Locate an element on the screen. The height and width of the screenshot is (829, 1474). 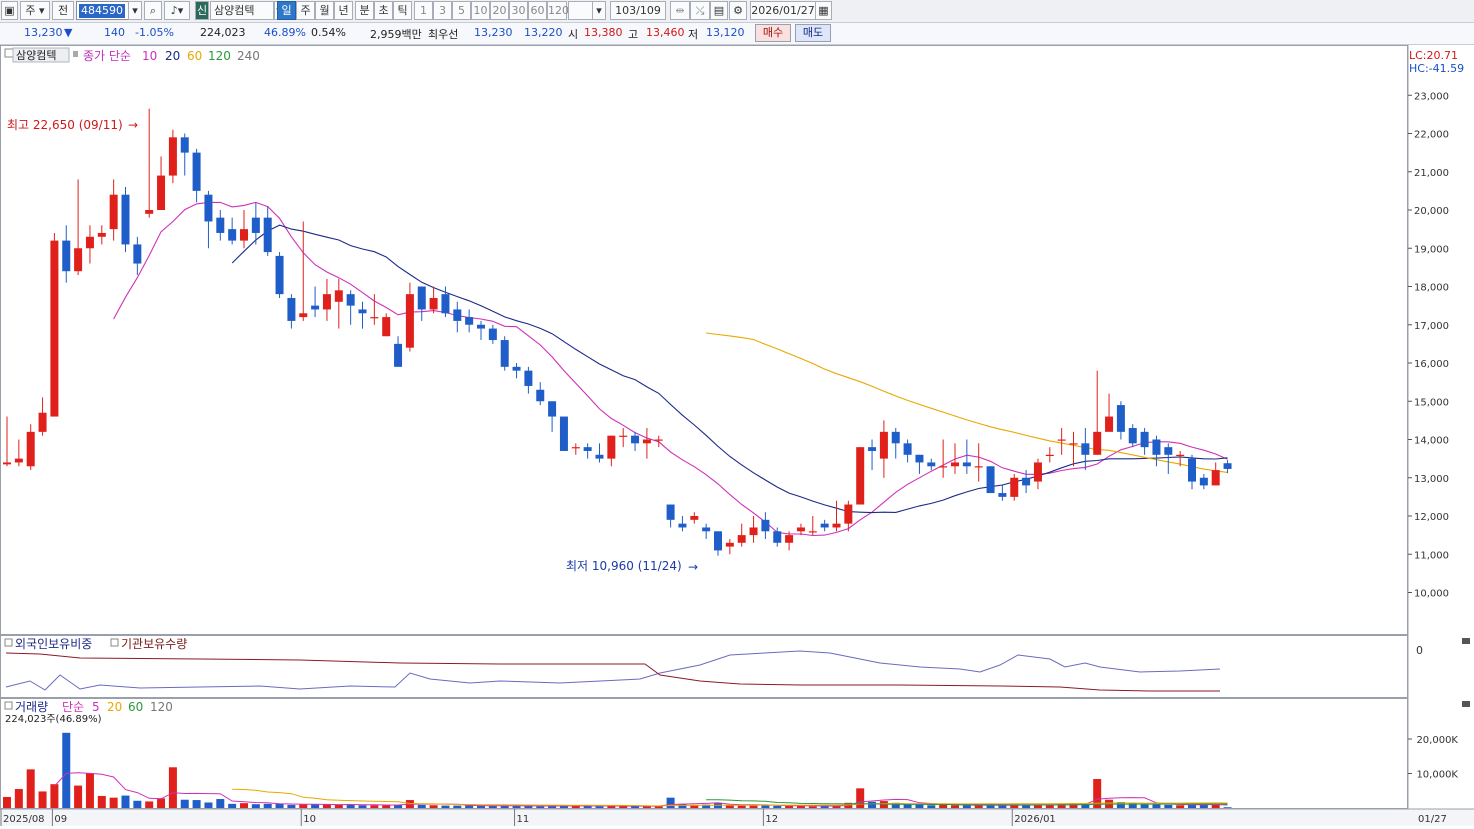
stock-tag-box is located at coordinates (41, 55).